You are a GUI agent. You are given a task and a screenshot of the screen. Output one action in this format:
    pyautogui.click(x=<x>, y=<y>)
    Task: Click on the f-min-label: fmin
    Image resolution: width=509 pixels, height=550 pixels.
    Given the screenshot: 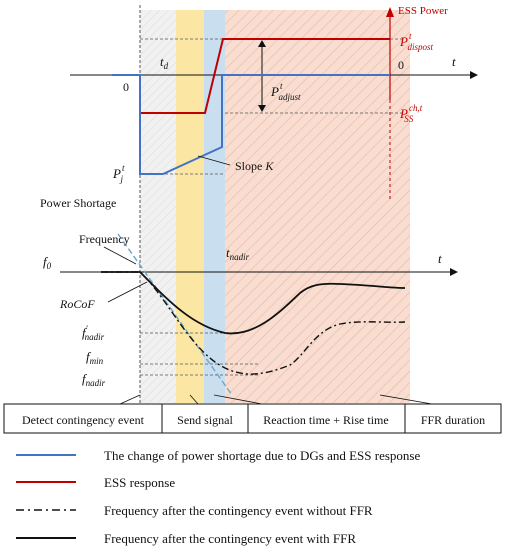 What is the action you would take?
    pyautogui.click(x=95, y=357)
    